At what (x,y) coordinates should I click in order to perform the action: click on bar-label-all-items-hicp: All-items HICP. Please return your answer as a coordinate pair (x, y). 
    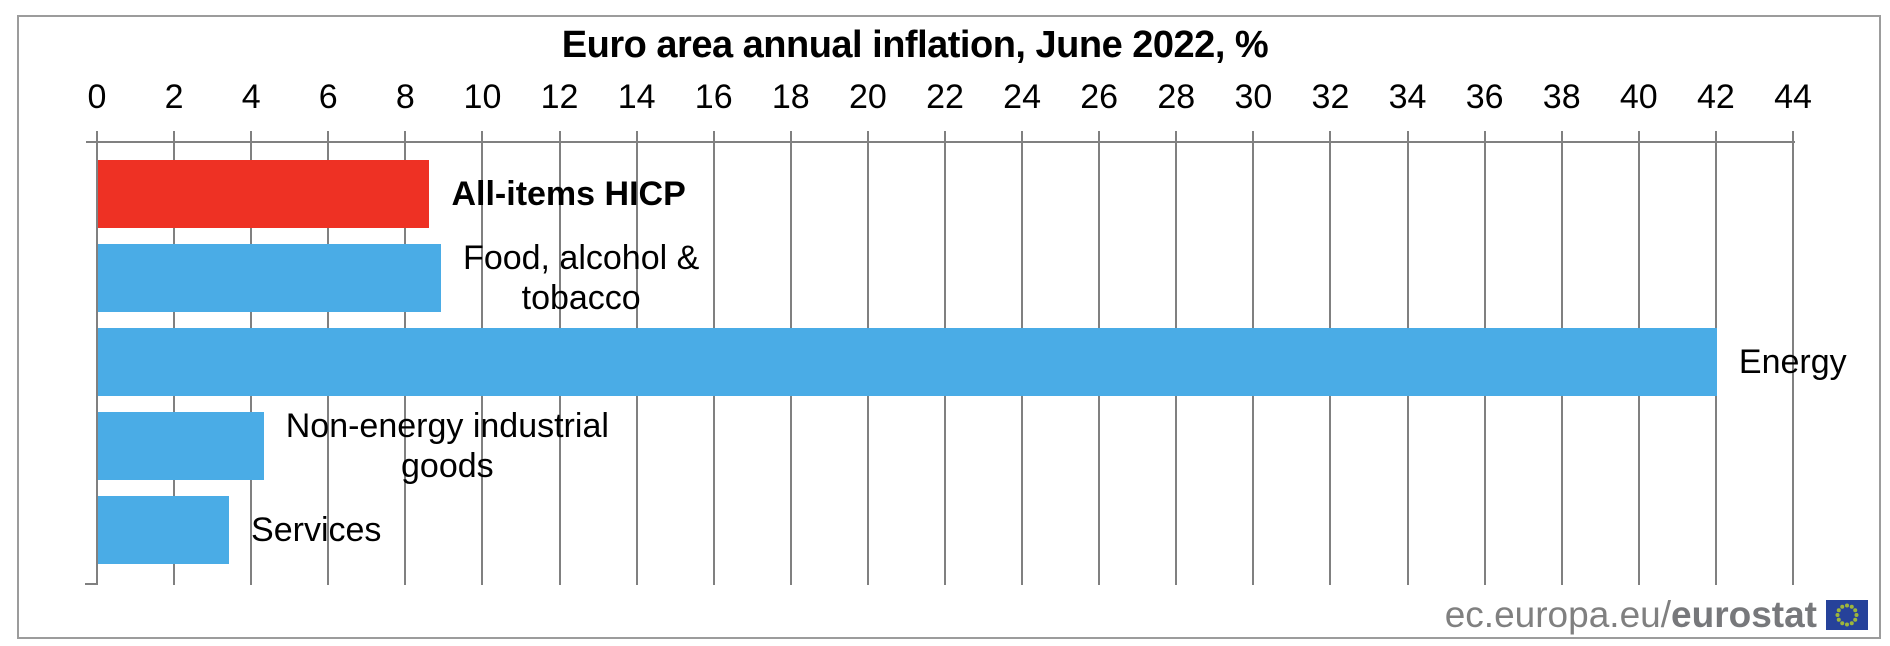
    Looking at the image, I should click on (568, 194).